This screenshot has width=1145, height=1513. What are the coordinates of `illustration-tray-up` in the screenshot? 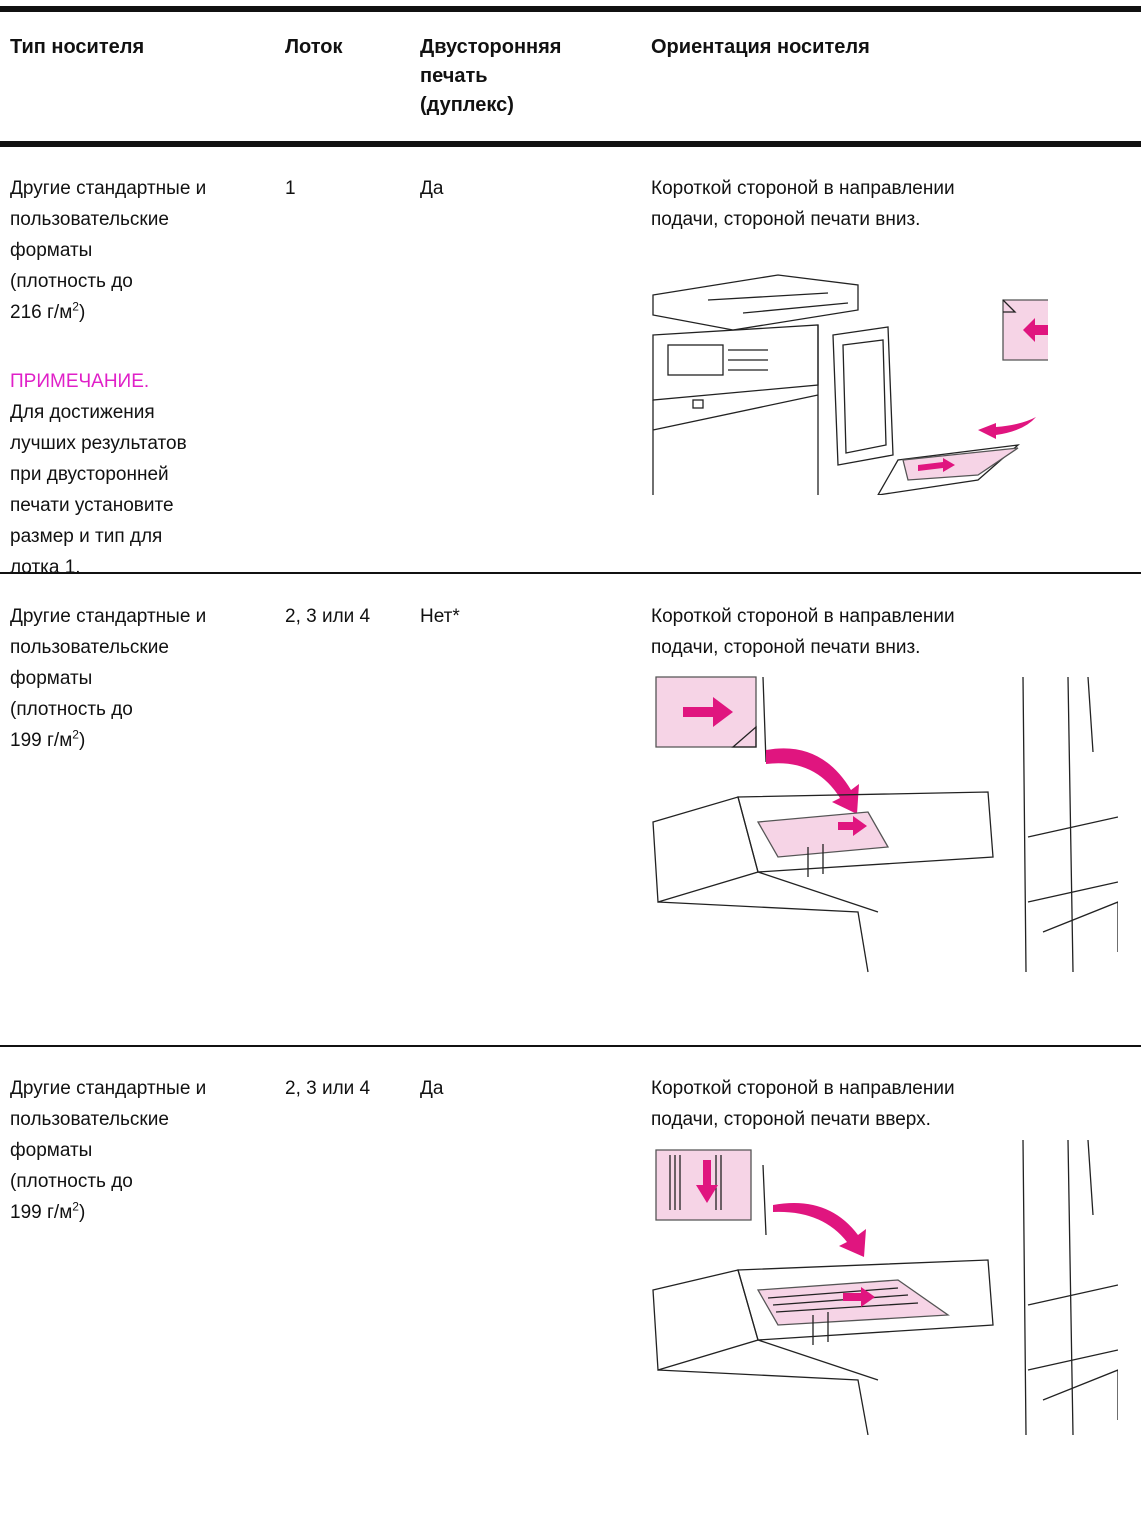 It's located at (885, 1287).